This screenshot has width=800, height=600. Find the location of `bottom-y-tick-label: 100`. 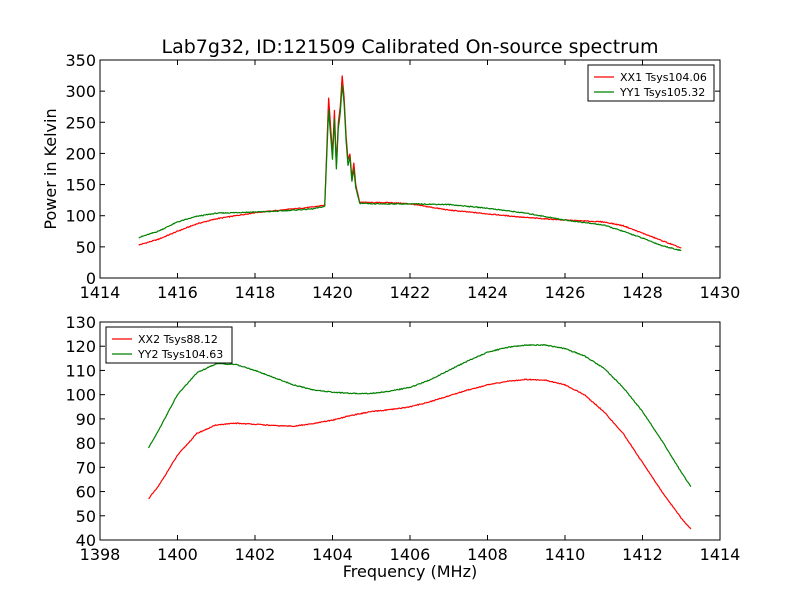

bottom-y-tick-label: 100 is located at coordinates (80, 395).